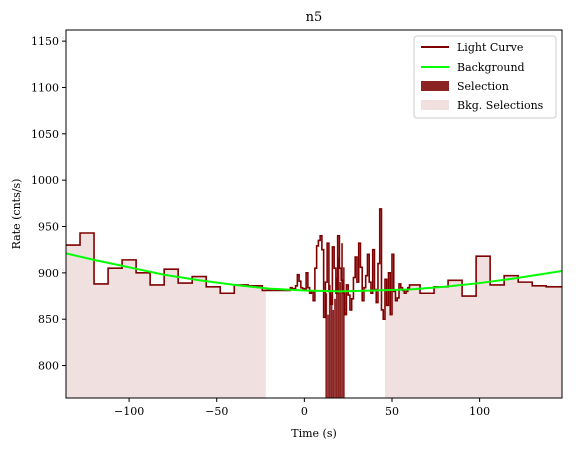  Describe the element at coordinates (491, 67) in the screenshot. I see `legend-background-label: Background` at that location.